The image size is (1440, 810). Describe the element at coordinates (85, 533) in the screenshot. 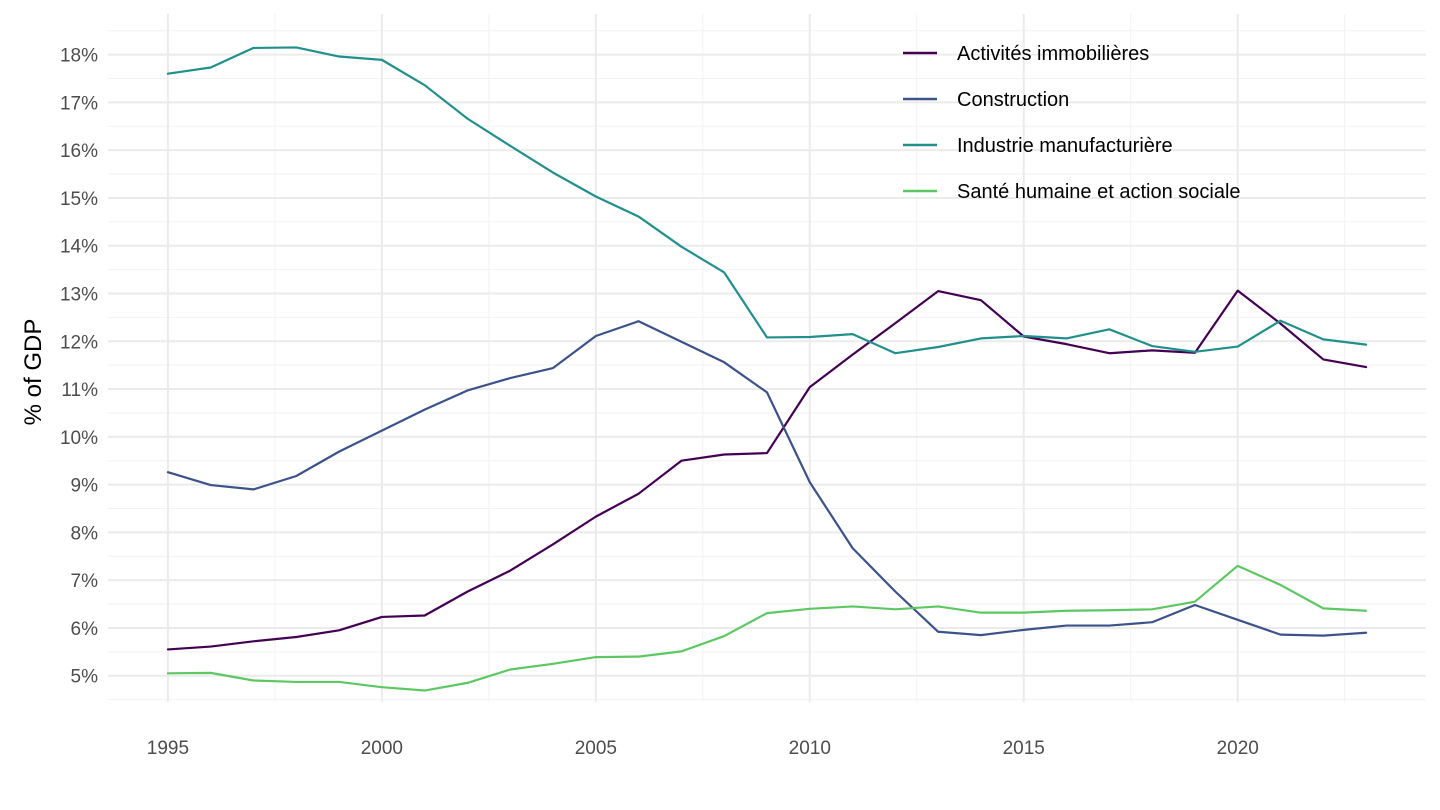

I see `y-tick-label: 8%` at that location.